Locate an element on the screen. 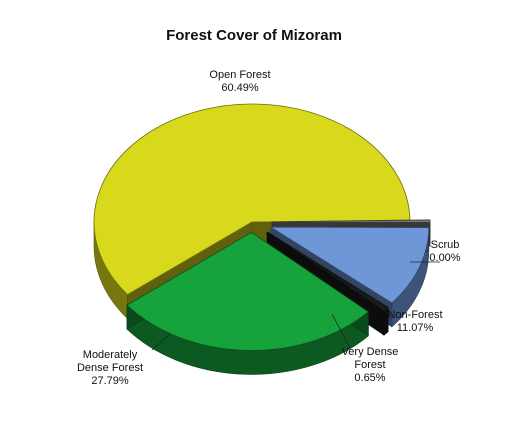 The image size is (509, 425). slice-name-label: Non-Forest is located at coordinates (414, 315).